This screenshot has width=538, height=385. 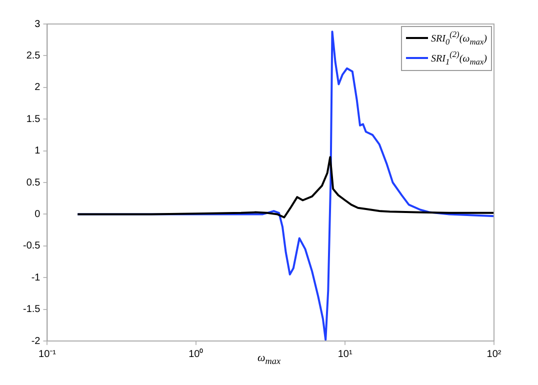 I want to click on x-tick-label: 10⁰, so click(x=196, y=354).